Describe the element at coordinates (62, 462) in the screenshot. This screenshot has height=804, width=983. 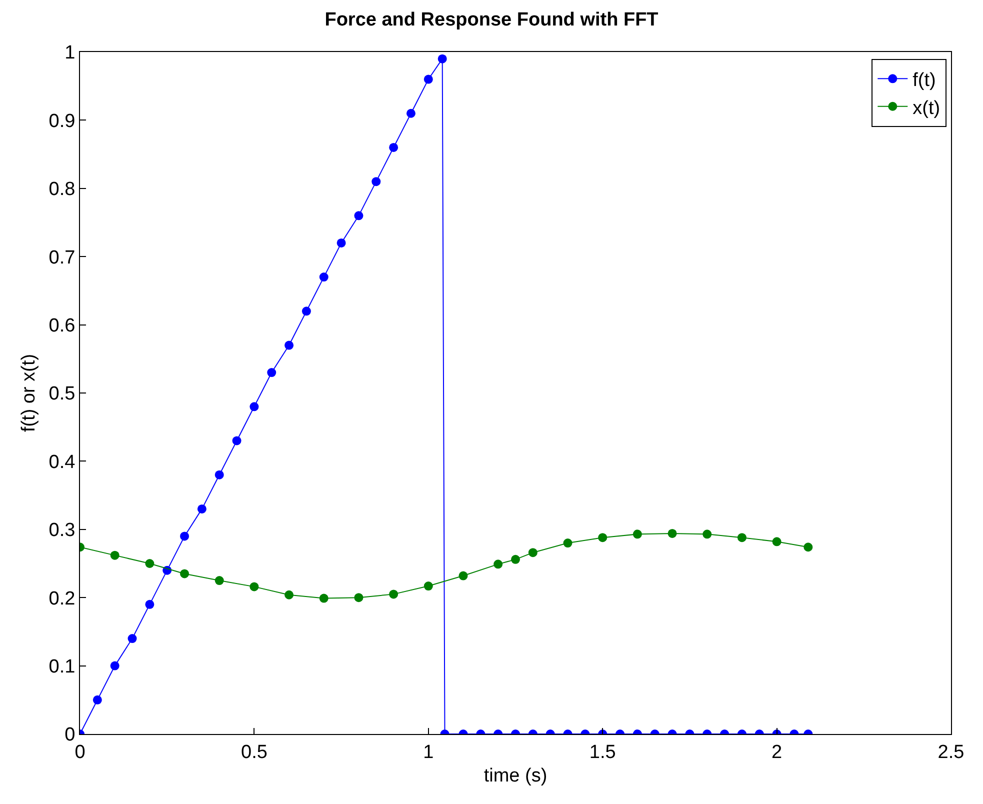
I see `y-tick-label: 0.4` at that location.